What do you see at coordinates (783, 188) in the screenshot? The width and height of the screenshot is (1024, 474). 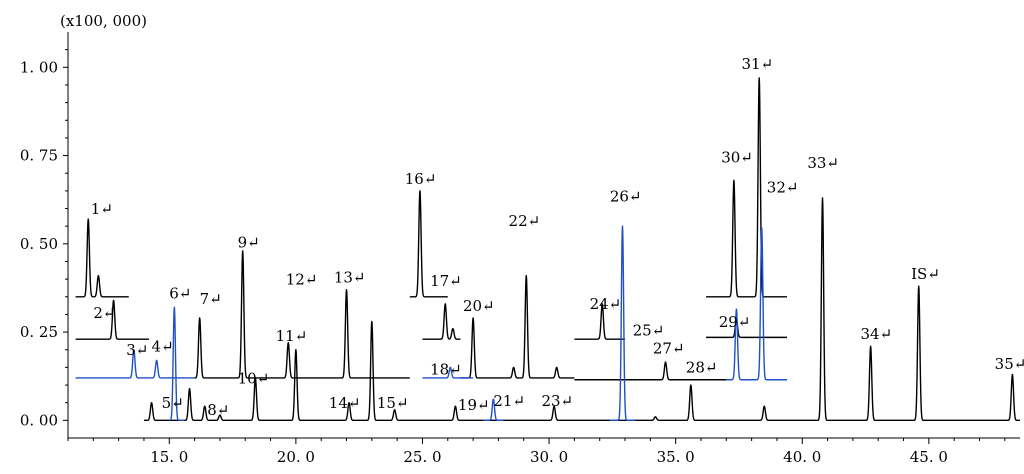 I see `peak-label: 32↵` at bounding box center [783, 188].